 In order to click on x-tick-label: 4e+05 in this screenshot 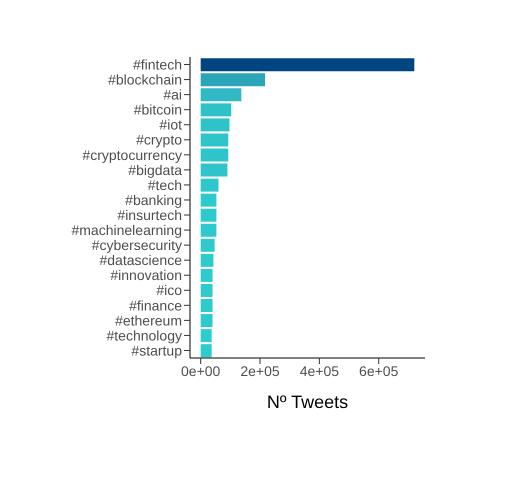, I will do `click(320, 370)`.